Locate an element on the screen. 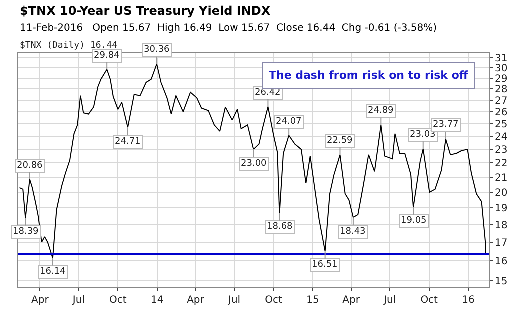  y-tick-label: 23 is located at coordinates (501, 150).